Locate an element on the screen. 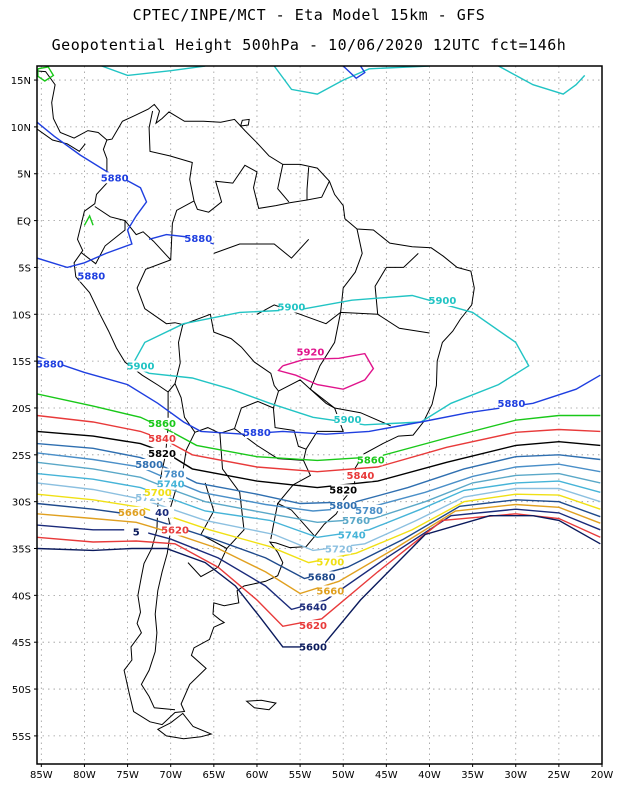 The height and width of the screenshot is (800, 618). brazil-states is located at coordinates (350, 327).